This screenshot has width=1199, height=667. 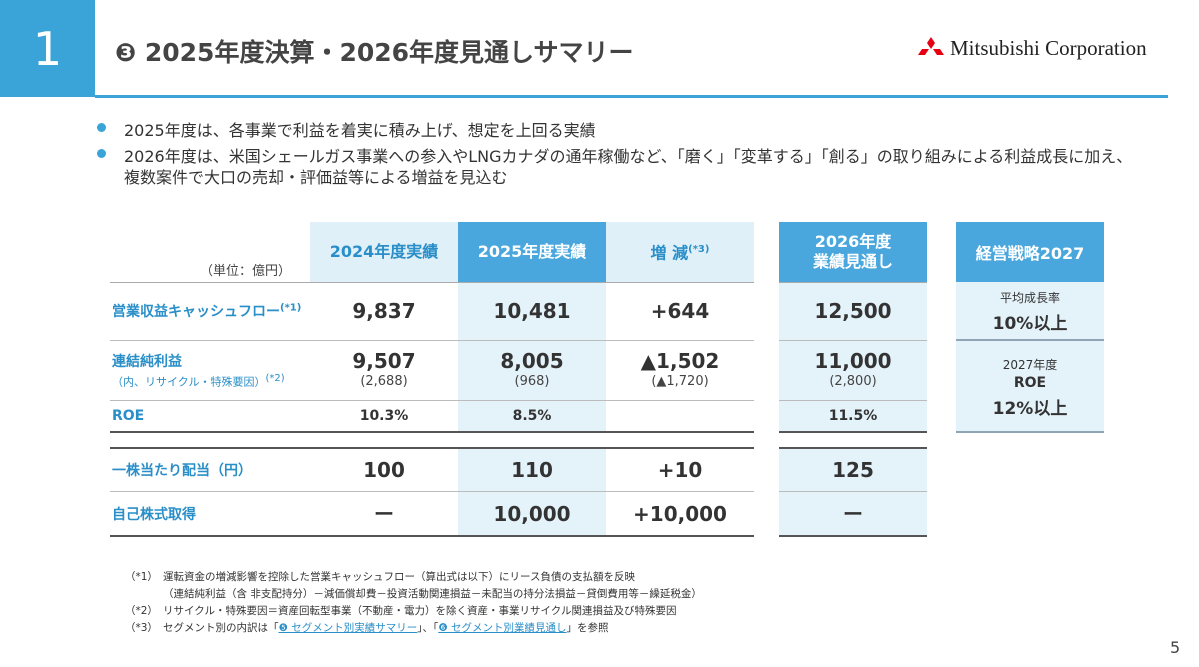 I want to click on bullet-text: 2025年度は、各事業で利益を着実に積み上げ、想定を上回る実績, so click(x=360, y=130).